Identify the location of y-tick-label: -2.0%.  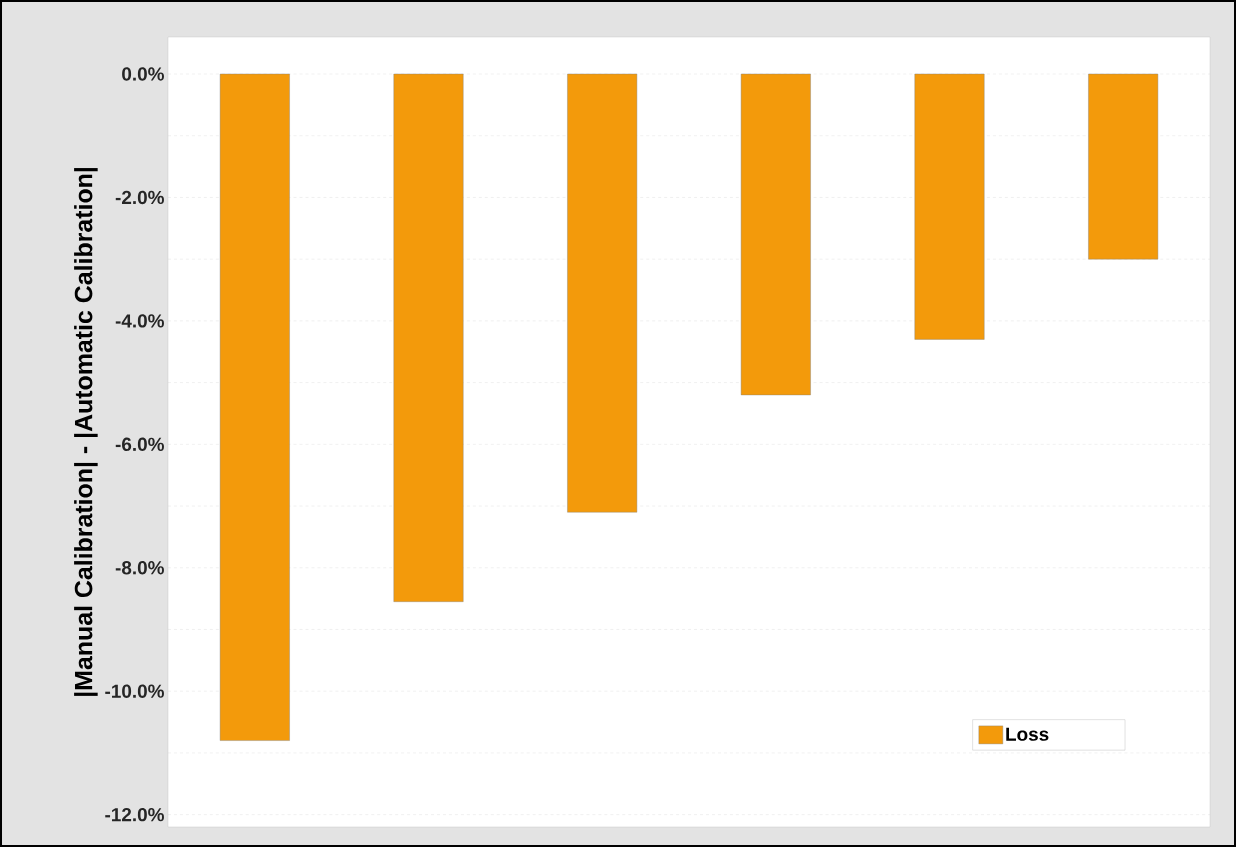
(139, 197).